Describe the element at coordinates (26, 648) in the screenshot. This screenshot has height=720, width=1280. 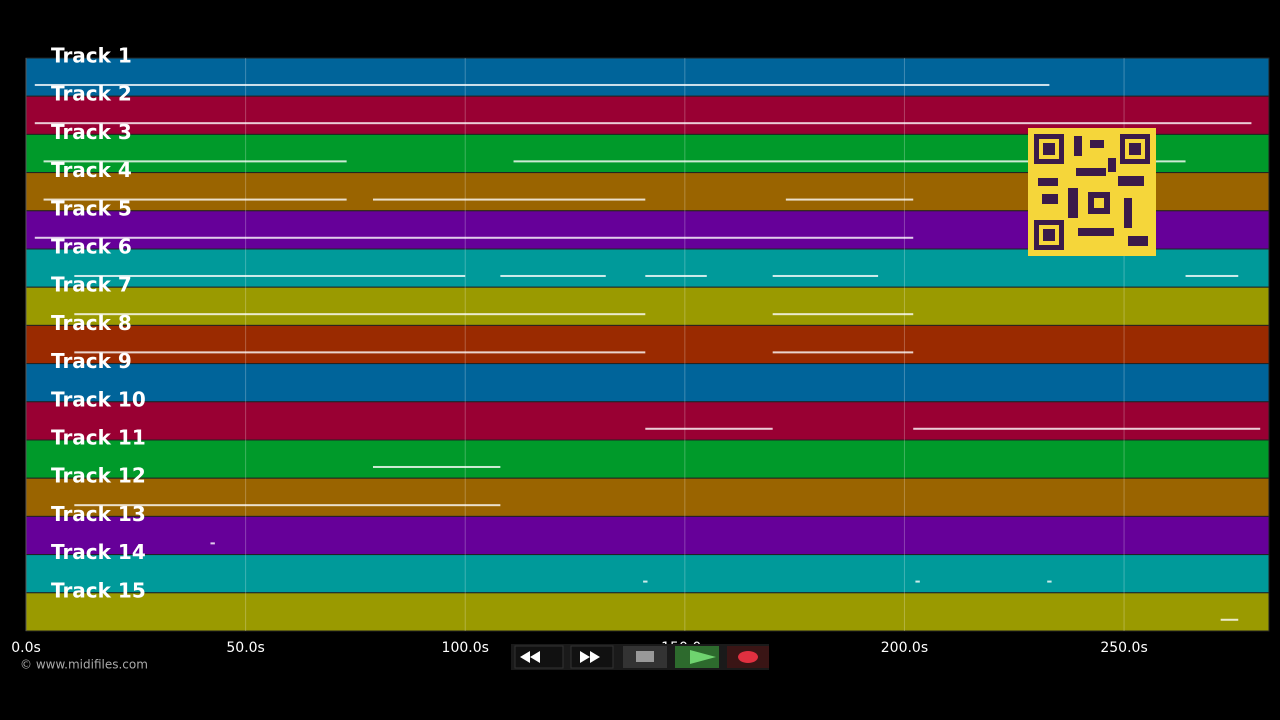
I see `x-tick-label: 0.0s` at that location.